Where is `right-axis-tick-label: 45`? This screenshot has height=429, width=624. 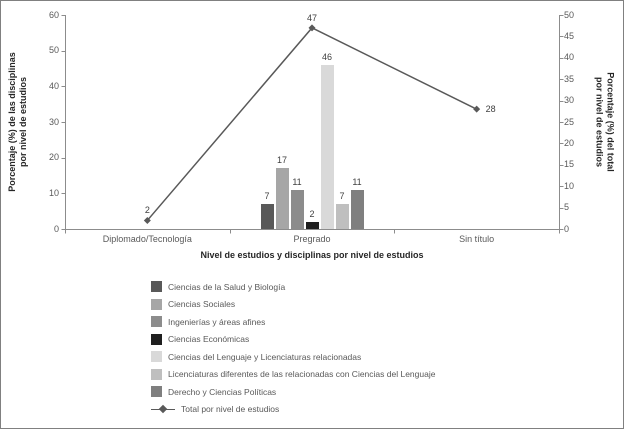 right-axis-tick-label: 45 is located at coordinates (569, 35).